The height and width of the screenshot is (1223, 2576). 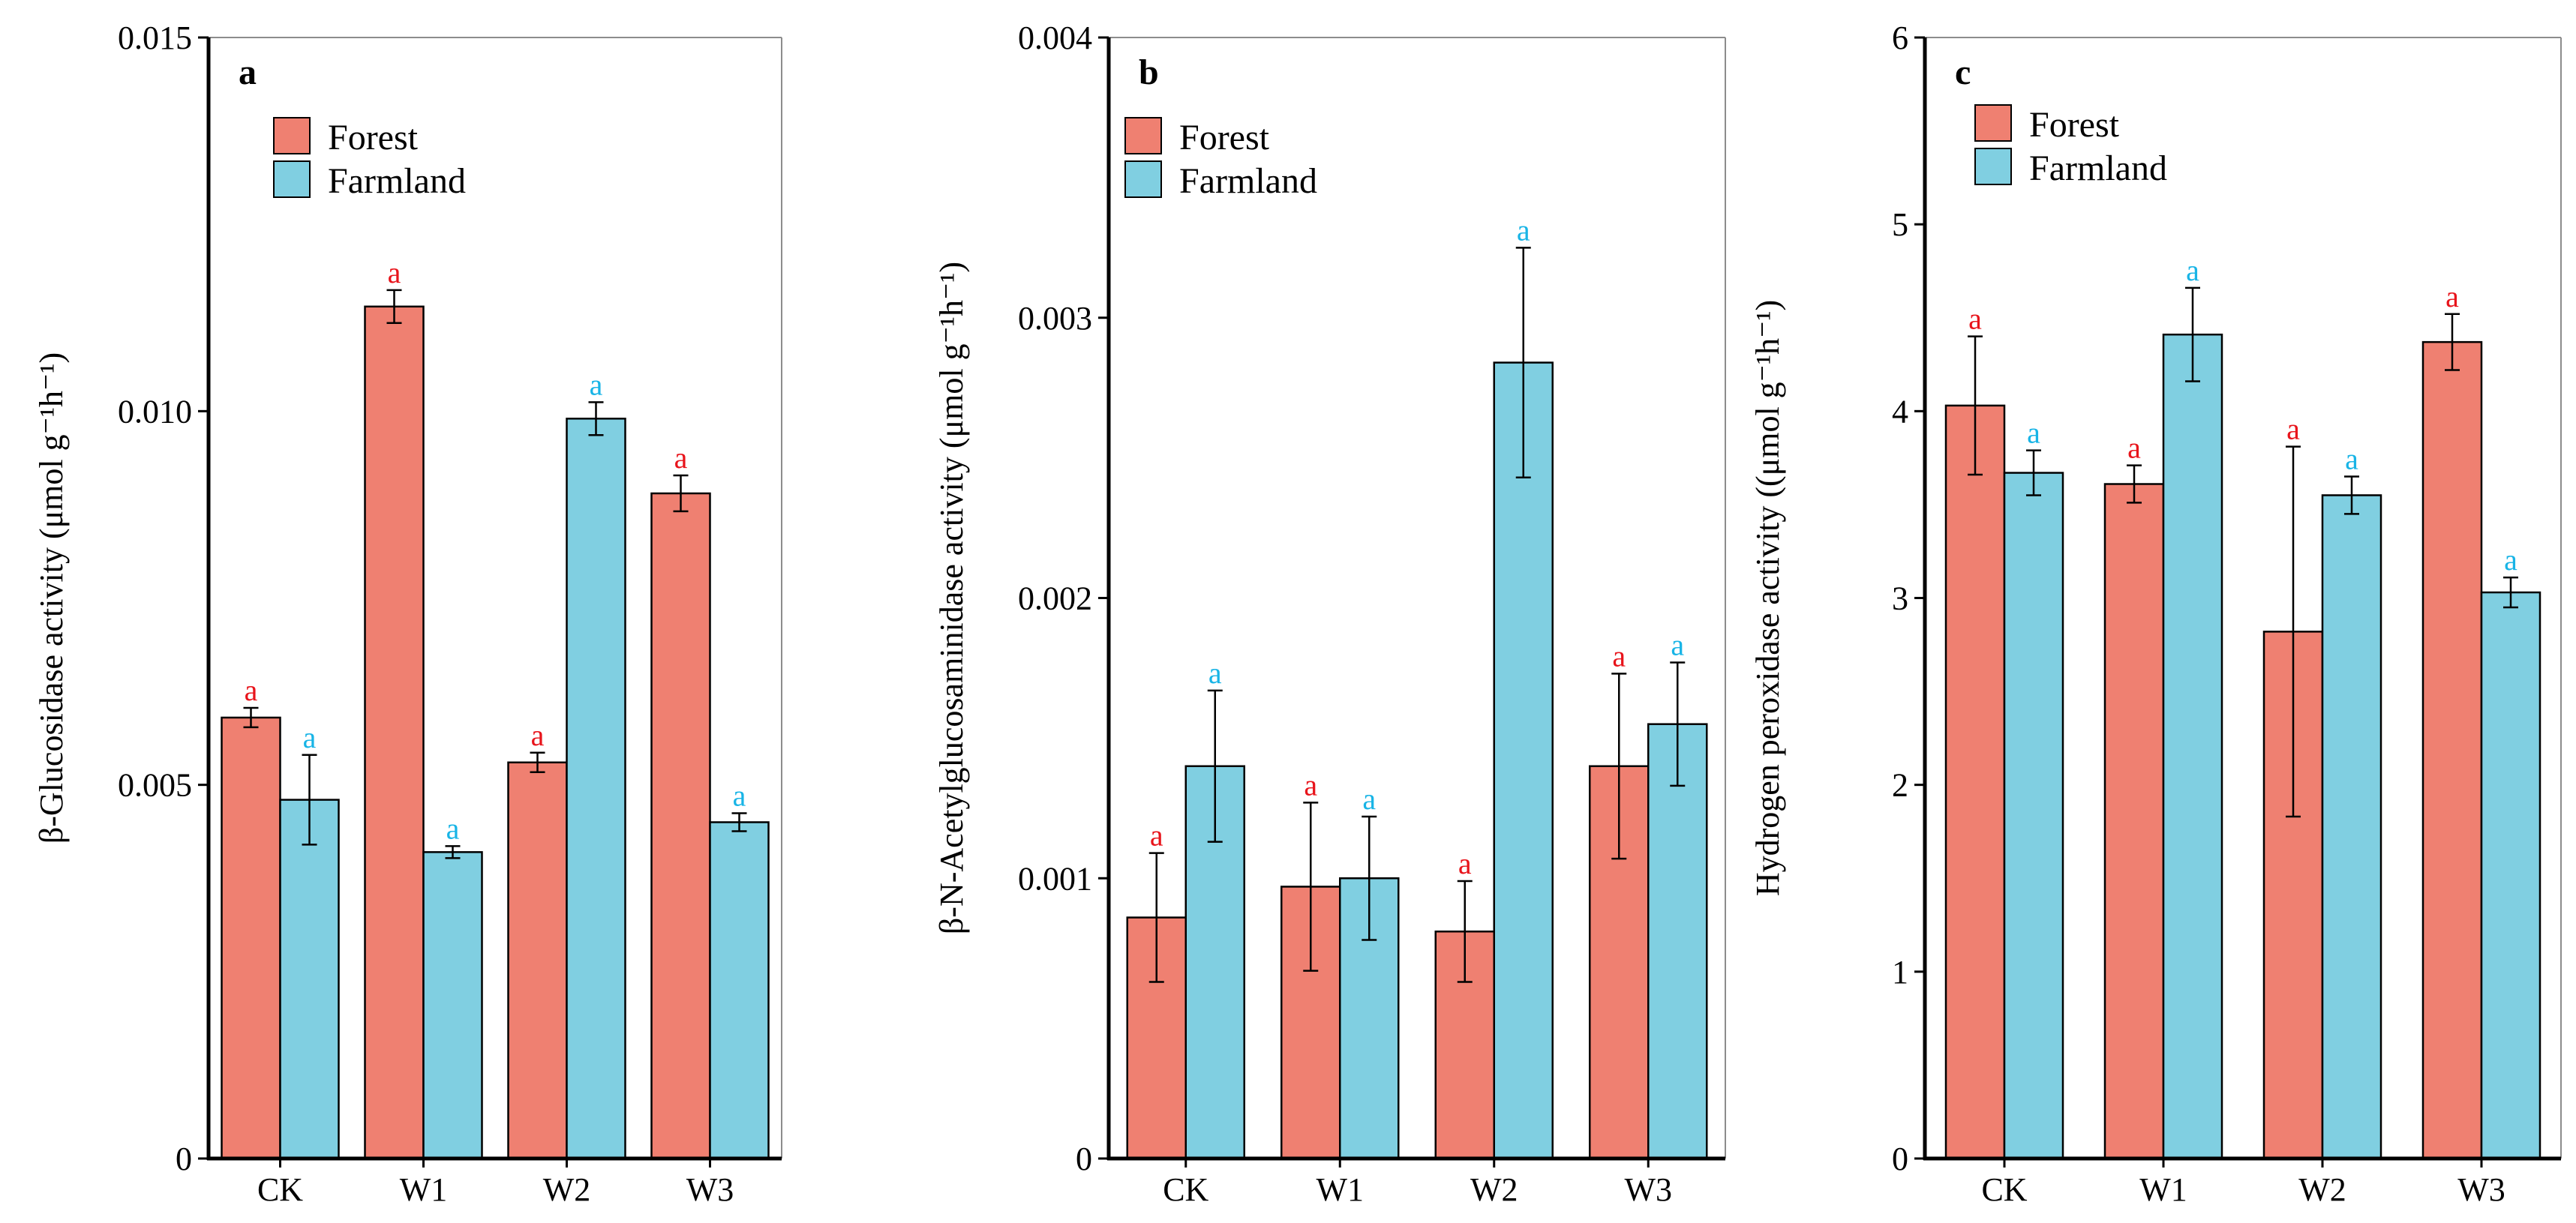 What do you see at coordinates (1900, 598) in the screenshot?
I see `y-tick-label: 3` at bounding box center [1900, 598].